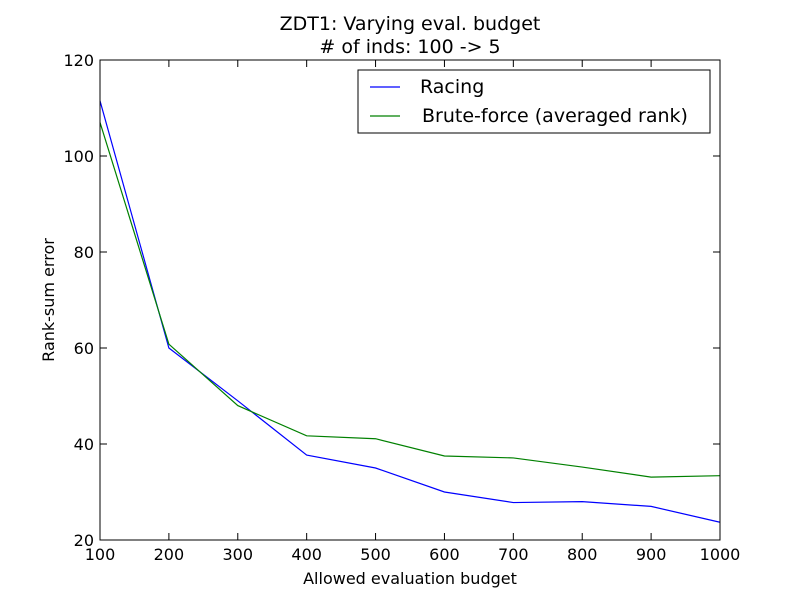 The image size is (800, 600). What do you see at coordinates (409, 47) in the screenshot?
I see `chart-subtitle: # of inds: 100 -> 5` at bounding box center [409, 47].